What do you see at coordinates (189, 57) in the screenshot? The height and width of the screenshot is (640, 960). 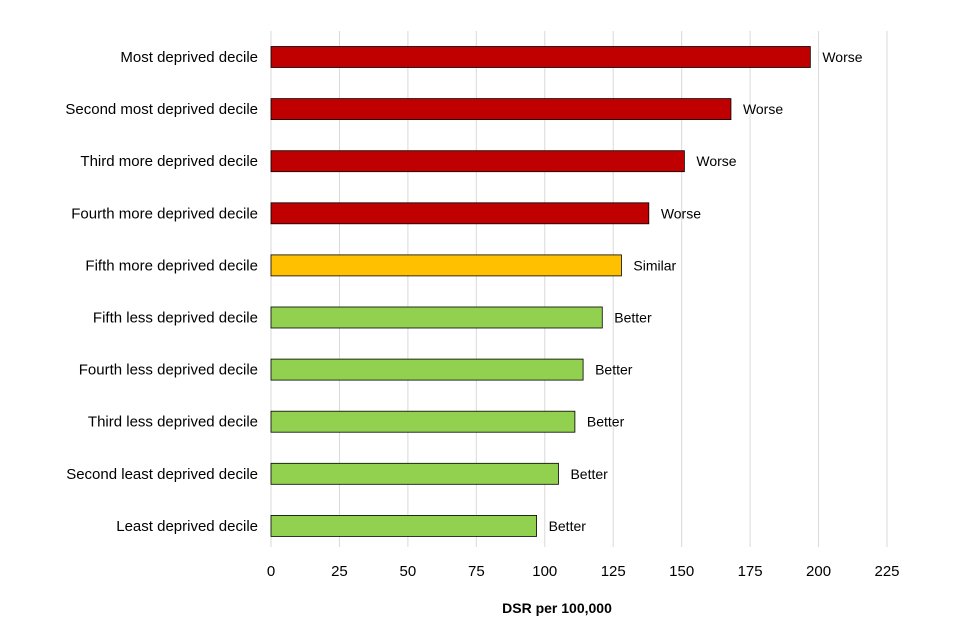 I see `category-label: Most deprived decile` at bounding box center [189, 57].